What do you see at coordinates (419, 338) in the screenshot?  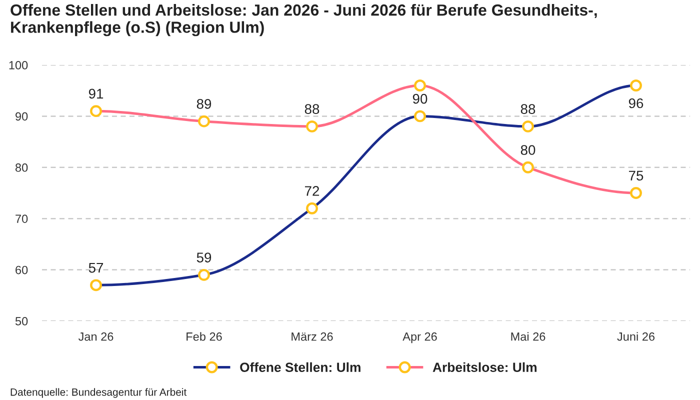 I see `x-tick-label: Apr 26` at bounding box center [419, 338].